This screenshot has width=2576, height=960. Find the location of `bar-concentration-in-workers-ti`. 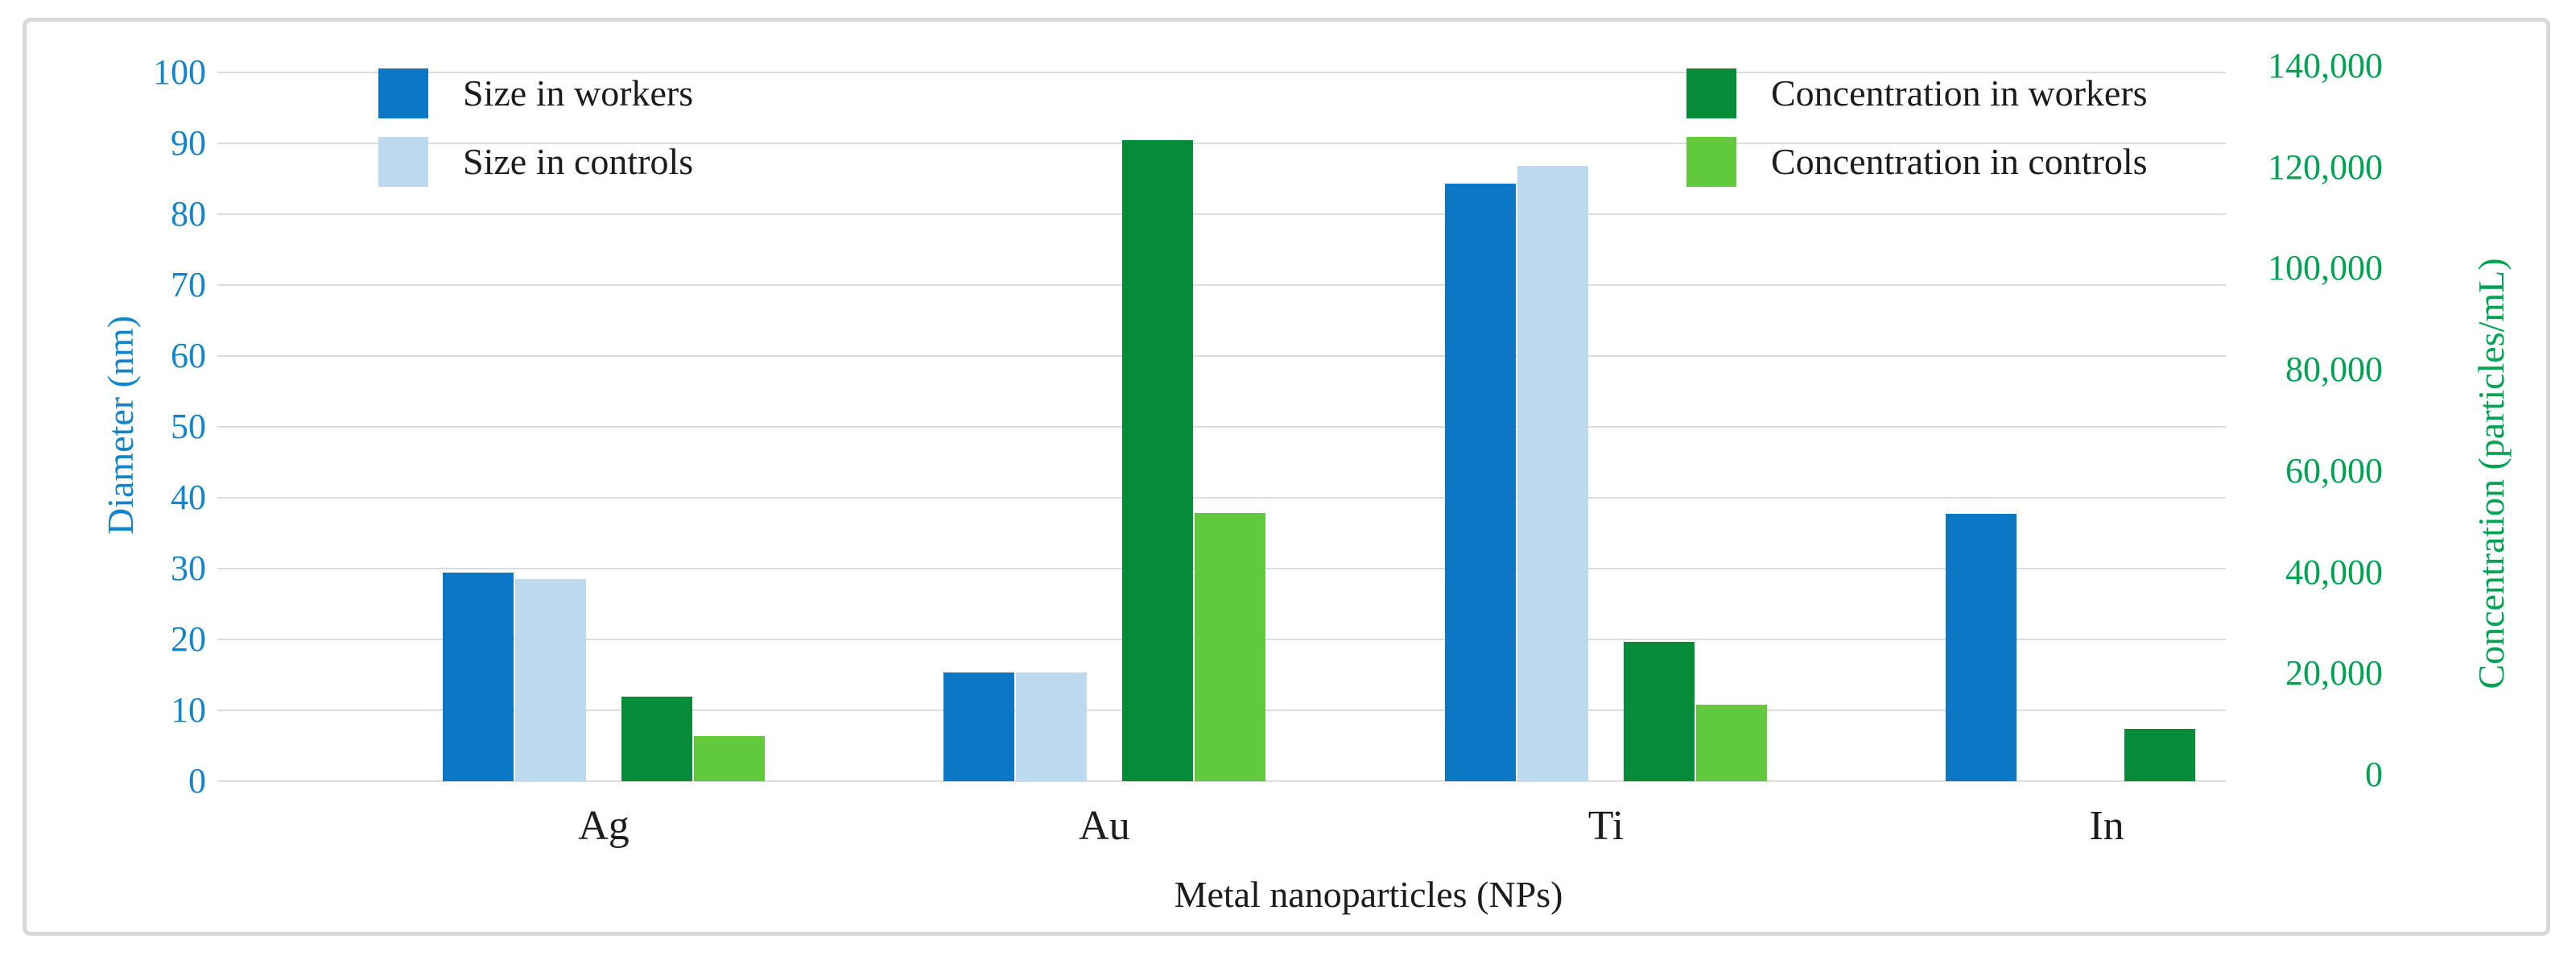

bar-concentration-in-workers-ti is located at coordinates (1659, 711).